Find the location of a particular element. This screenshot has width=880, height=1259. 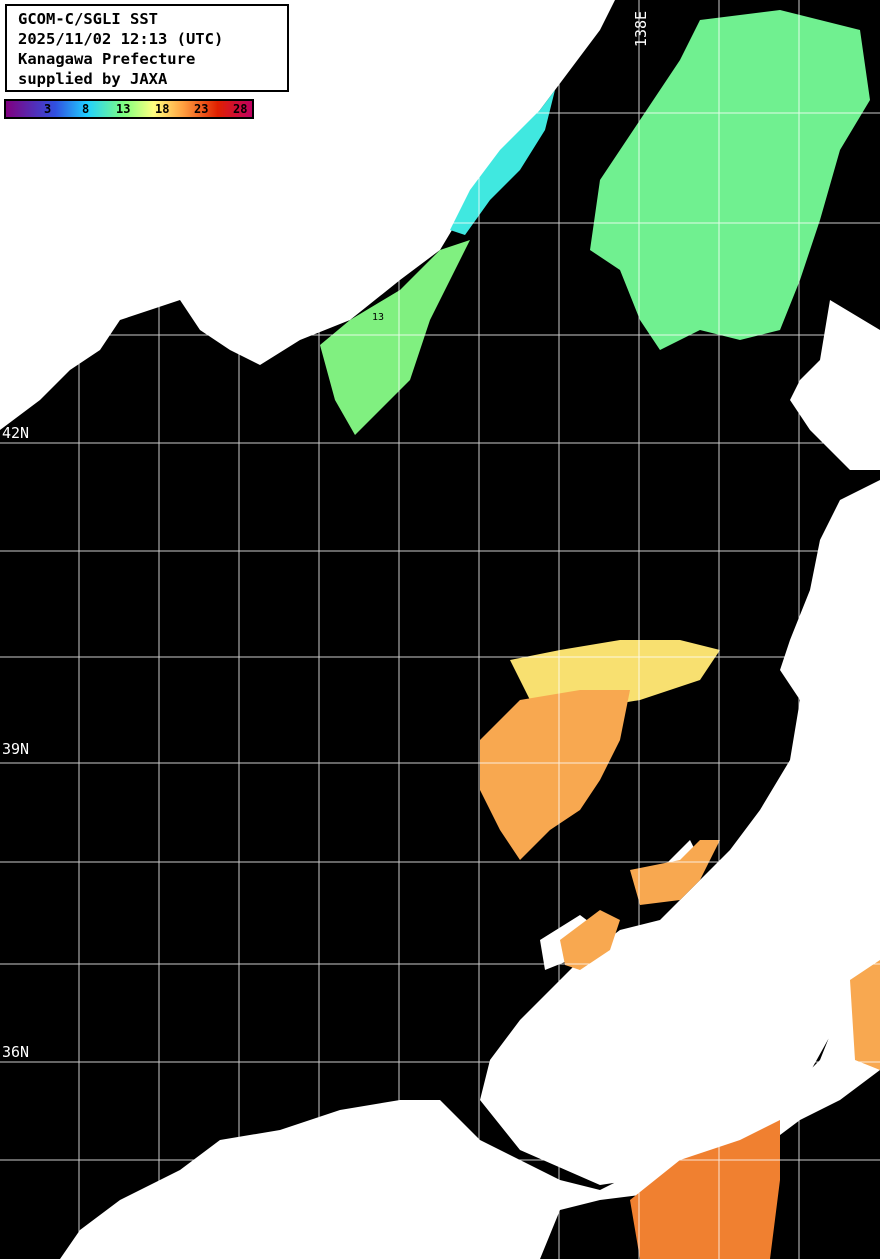

contour-label: 13 is located at coordinates (378, 317).